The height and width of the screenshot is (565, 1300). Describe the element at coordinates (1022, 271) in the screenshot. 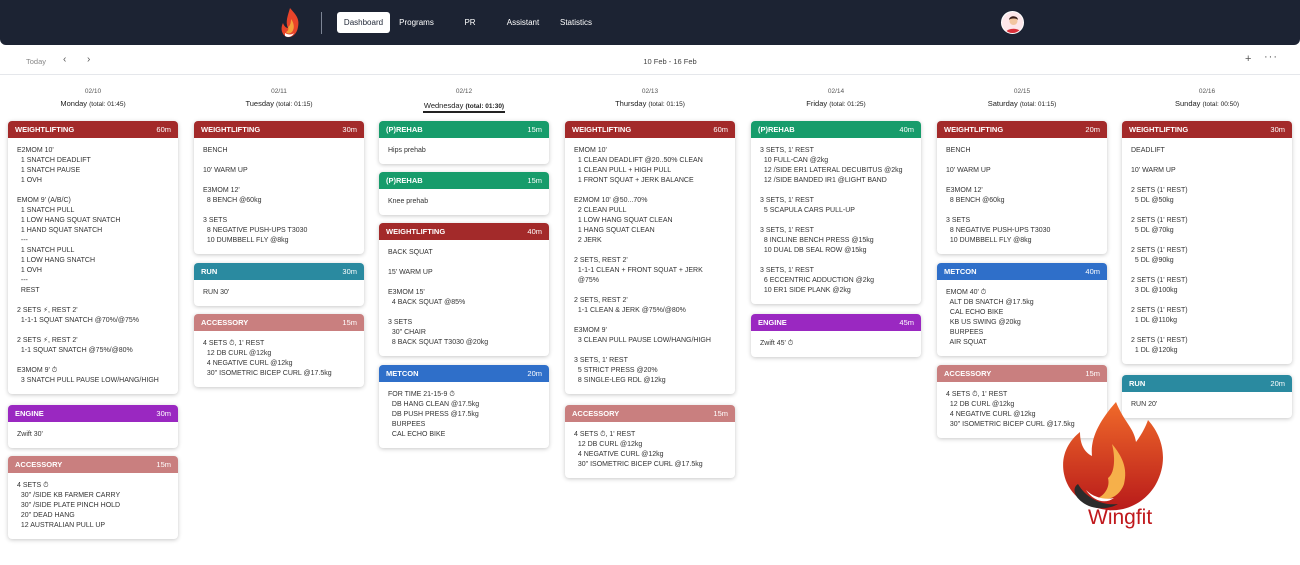

I see `card-header: METCON 40m` at that location.